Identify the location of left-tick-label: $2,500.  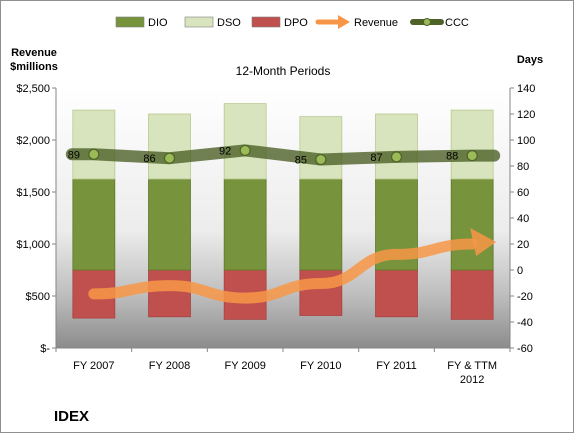
(33, 89).